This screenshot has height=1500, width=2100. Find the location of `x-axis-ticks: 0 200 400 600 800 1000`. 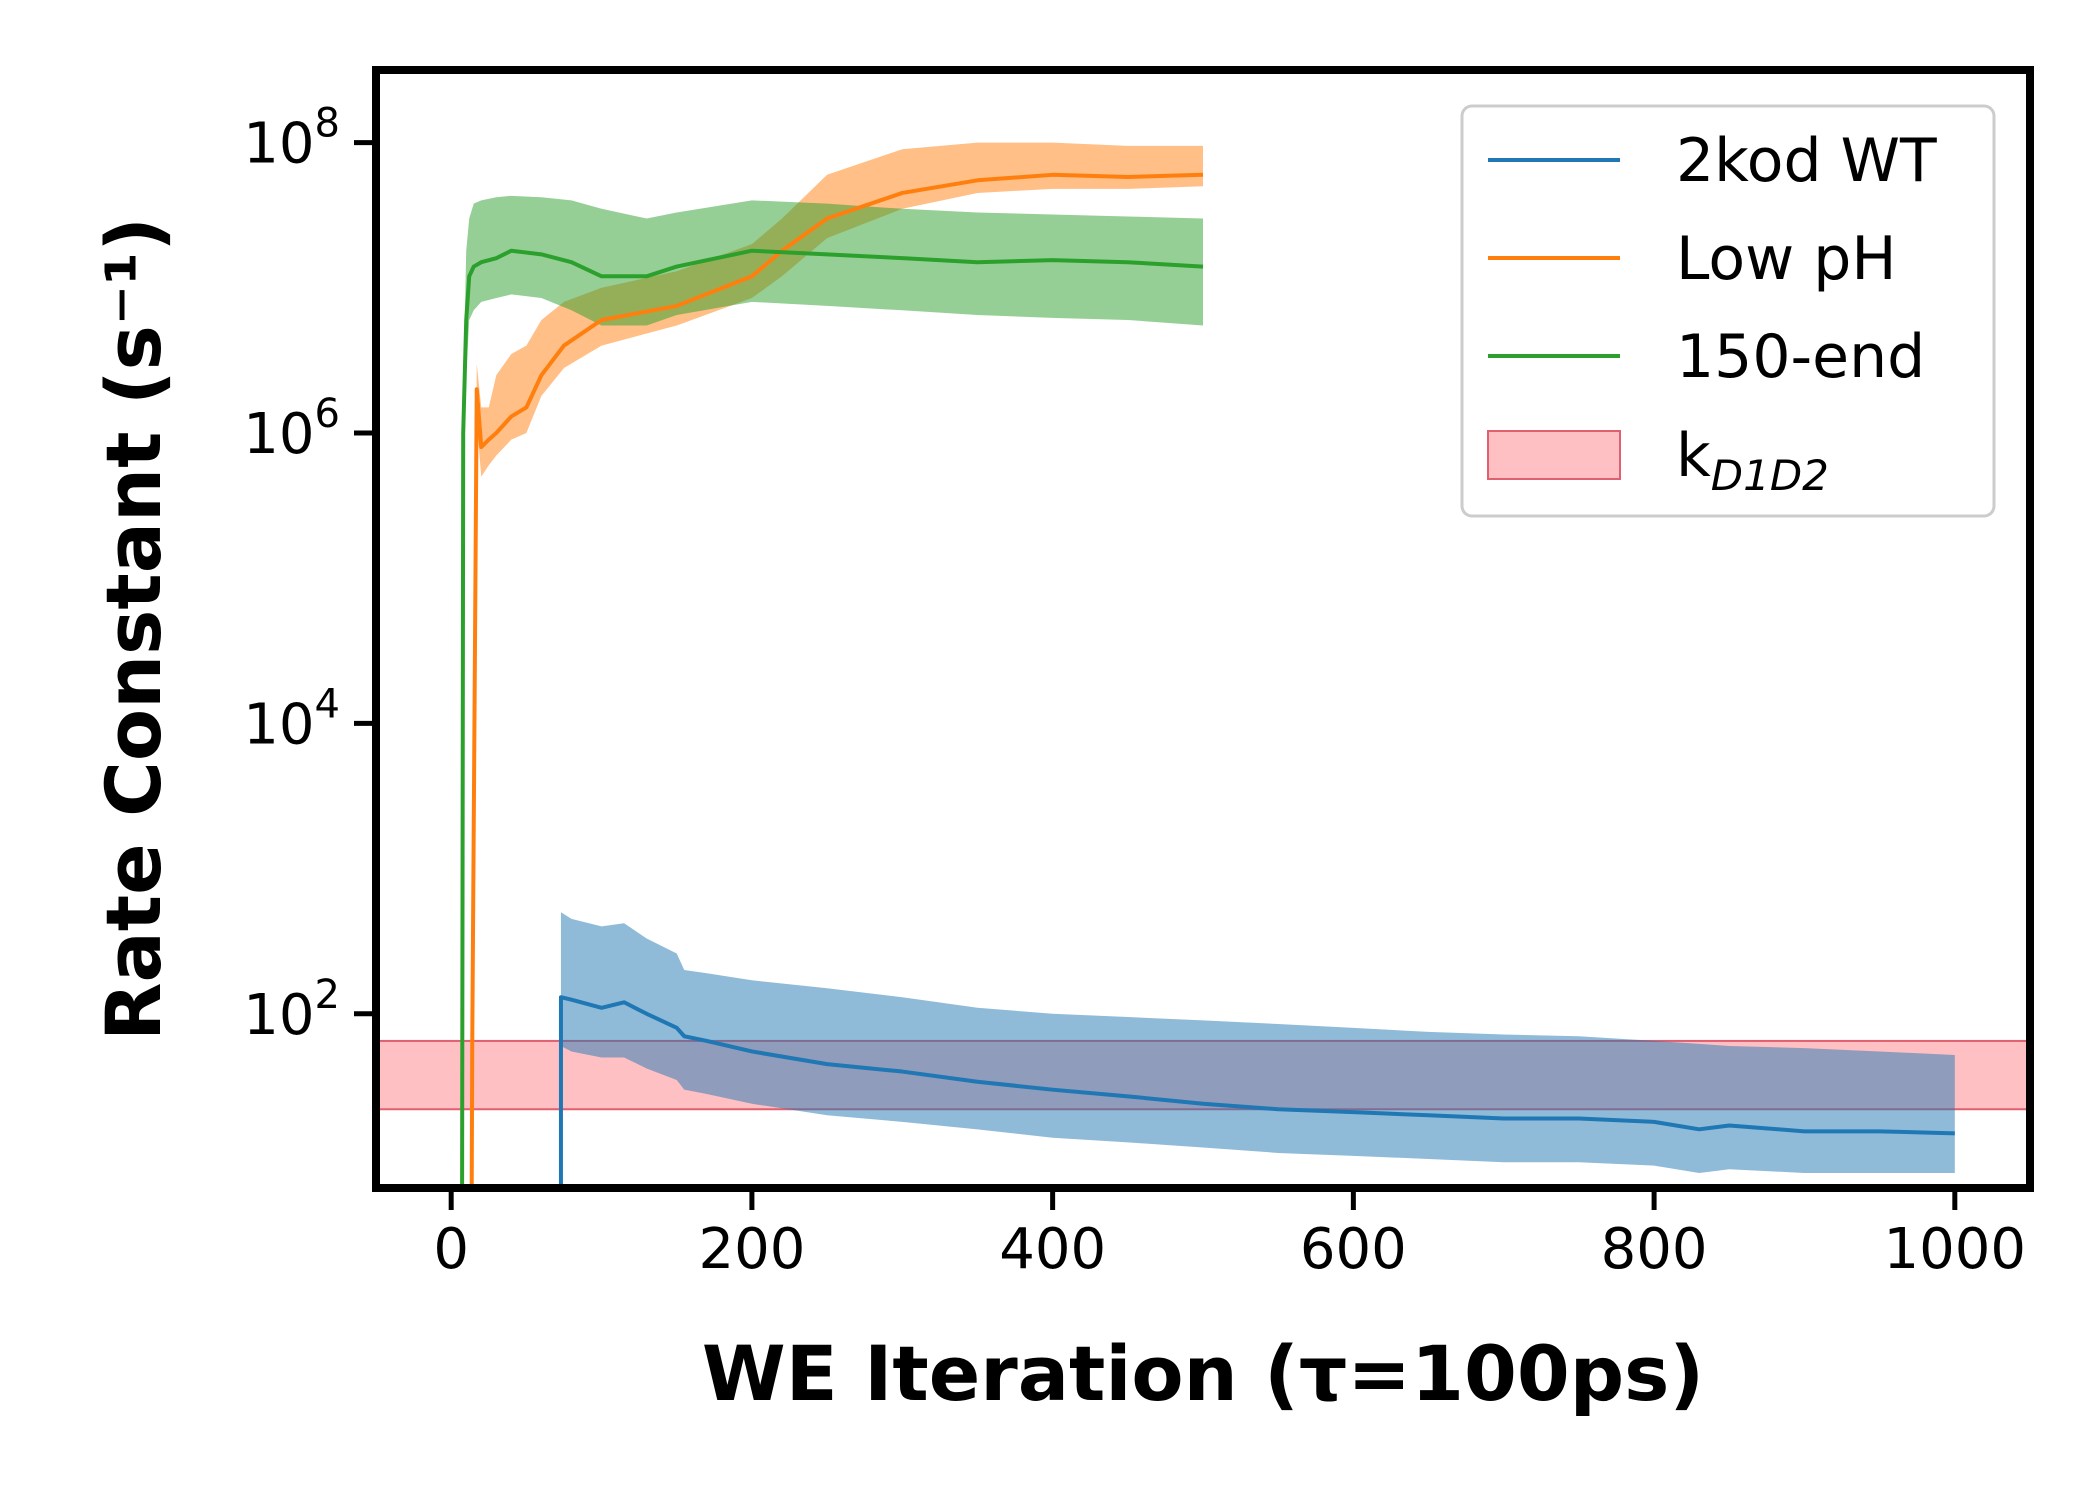

x-axis-ticks: 0 200 400 600 800 1000 is located at coordinates (1229, 1235).